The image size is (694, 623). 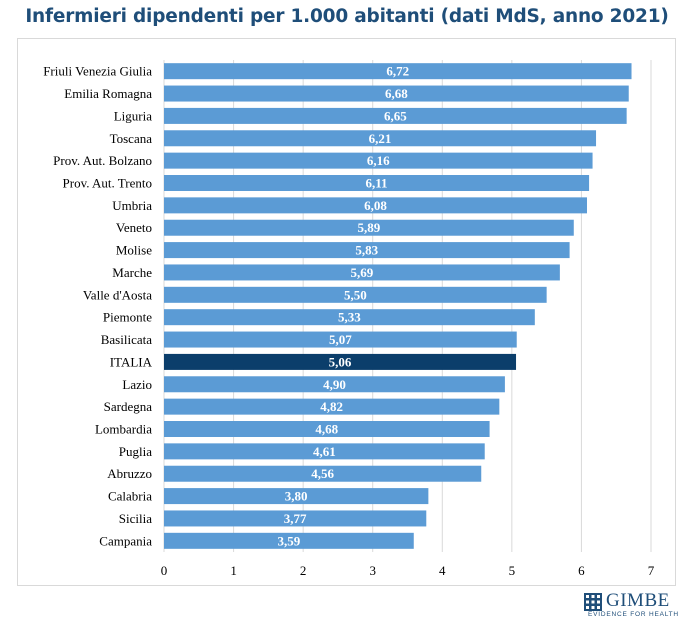 I want to click on category-label: Molise, so click(x=134, y=250).